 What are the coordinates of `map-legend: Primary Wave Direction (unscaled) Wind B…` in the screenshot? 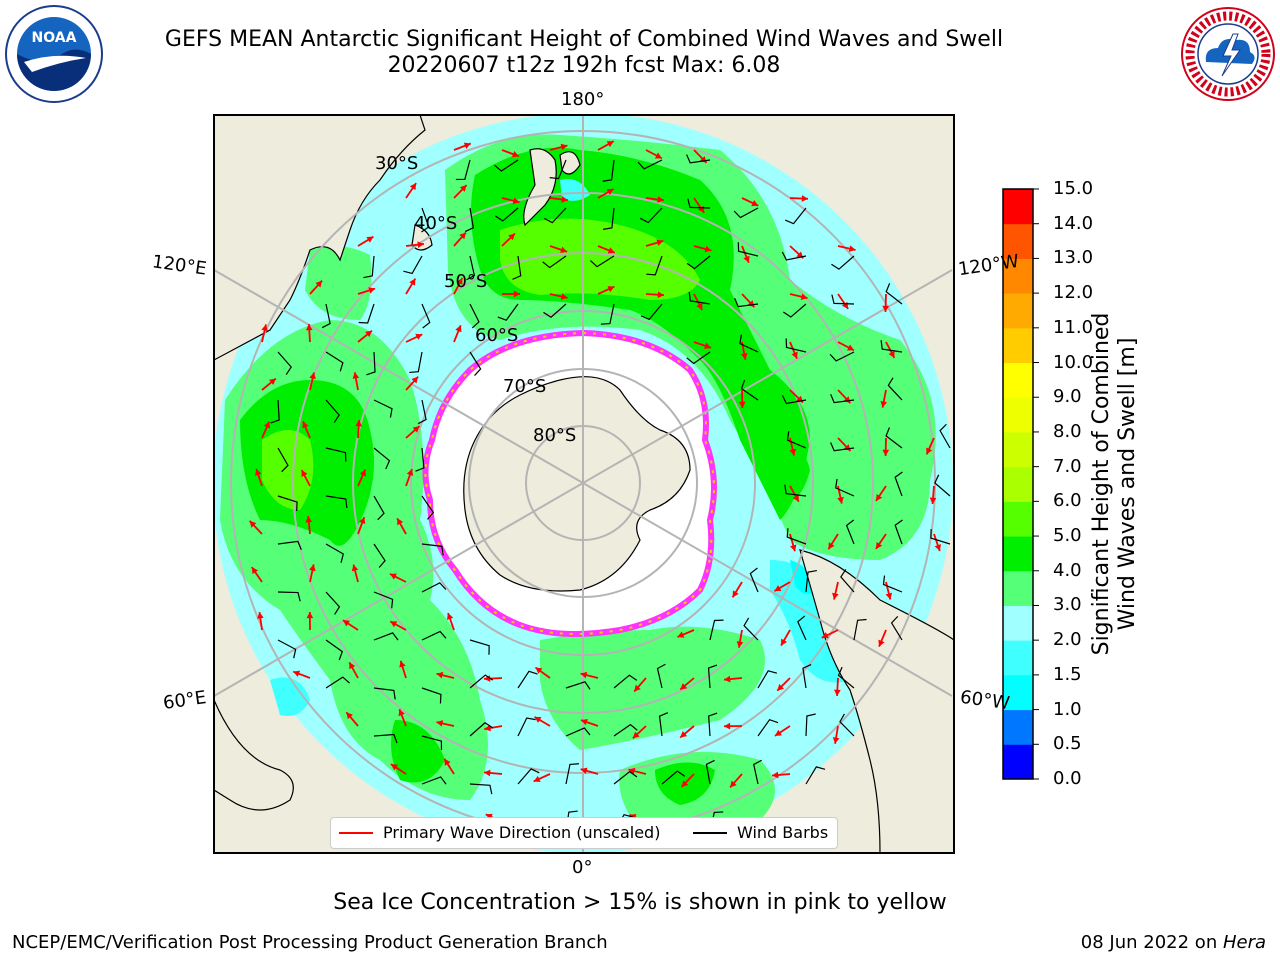 It's located at (584, 833).